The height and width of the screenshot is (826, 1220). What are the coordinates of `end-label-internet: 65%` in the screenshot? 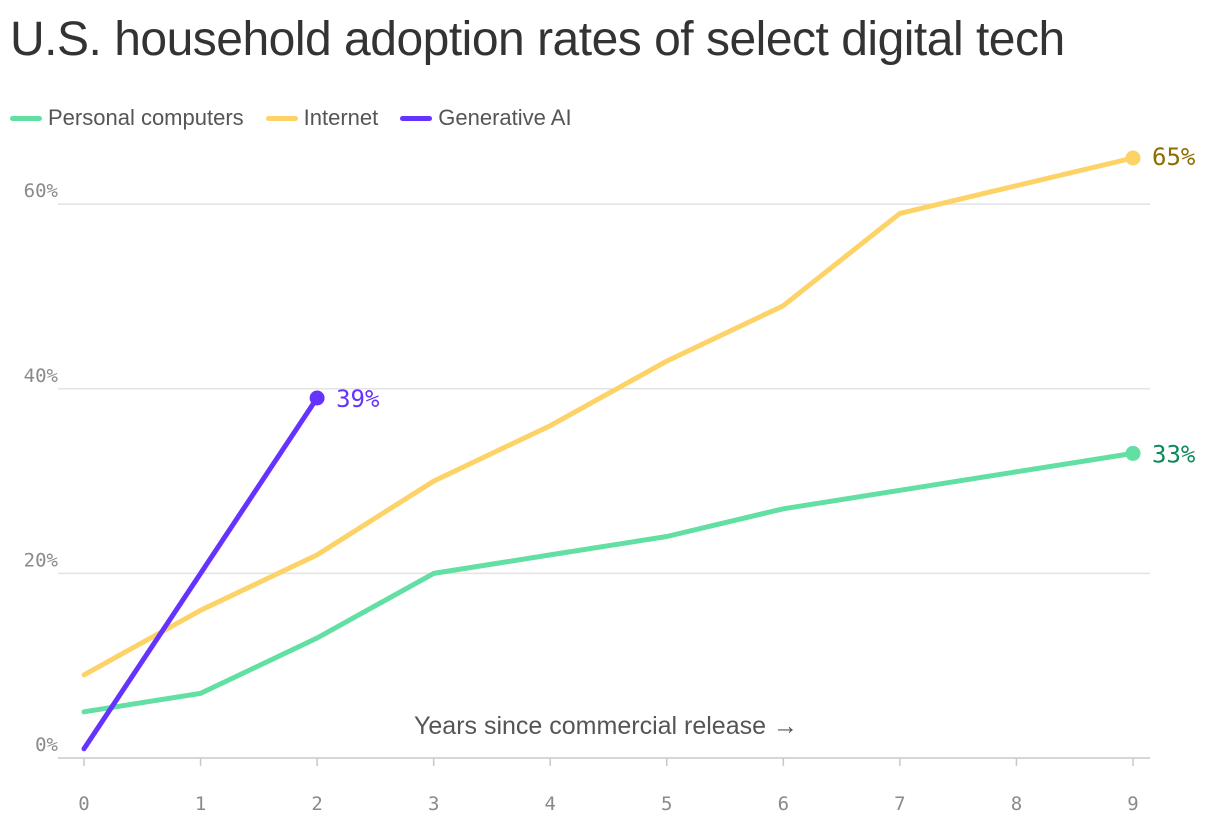 It's located at (1174, 157).